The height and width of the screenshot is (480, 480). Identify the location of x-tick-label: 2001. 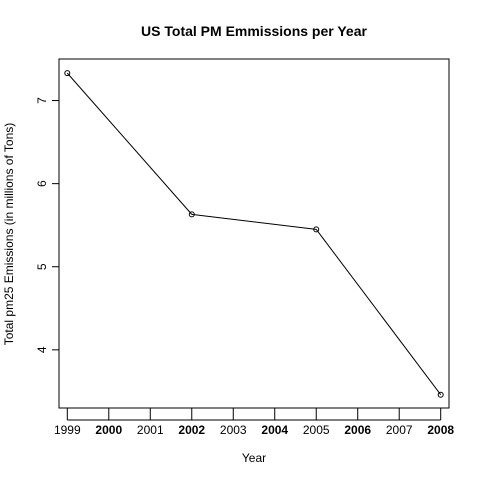
(150, 430).